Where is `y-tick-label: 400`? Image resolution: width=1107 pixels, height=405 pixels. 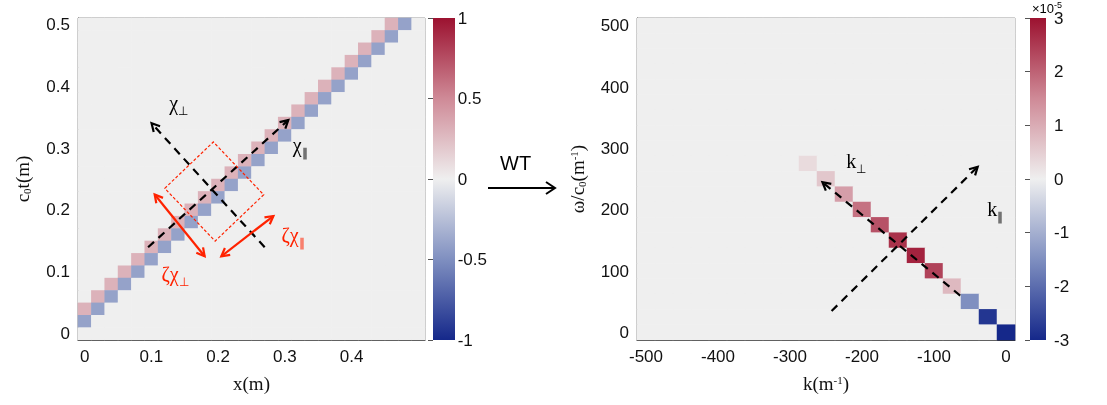 y-tick-label: 400 is located at coordinates (614, 87).